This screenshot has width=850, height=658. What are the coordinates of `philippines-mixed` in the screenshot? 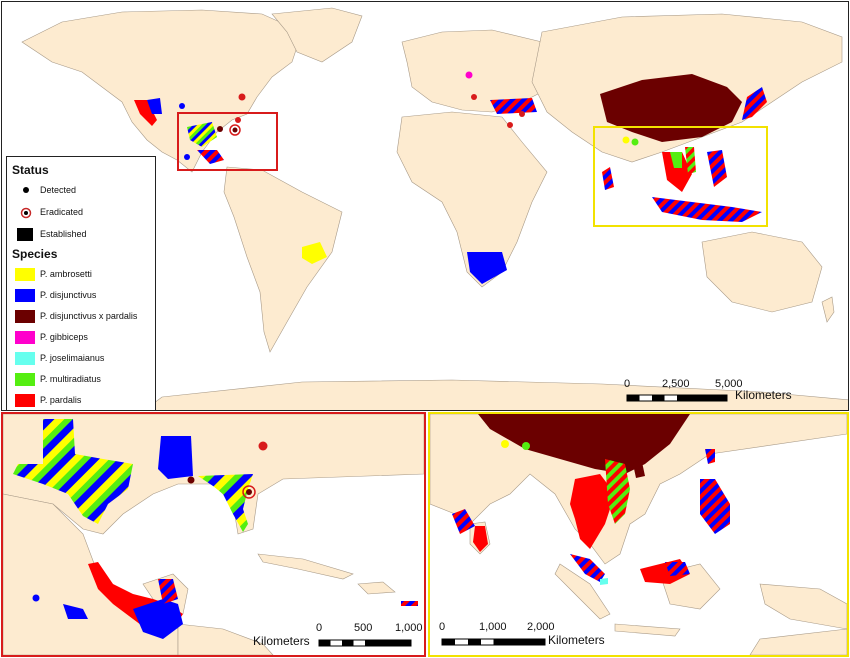 It's located at (717, 168).